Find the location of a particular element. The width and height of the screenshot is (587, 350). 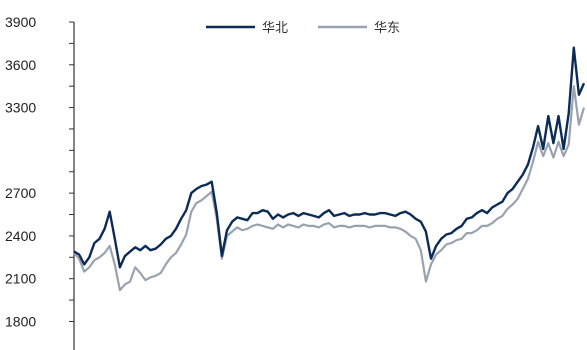

y-tick-label: 2100 is located at coordinates (20, 279).